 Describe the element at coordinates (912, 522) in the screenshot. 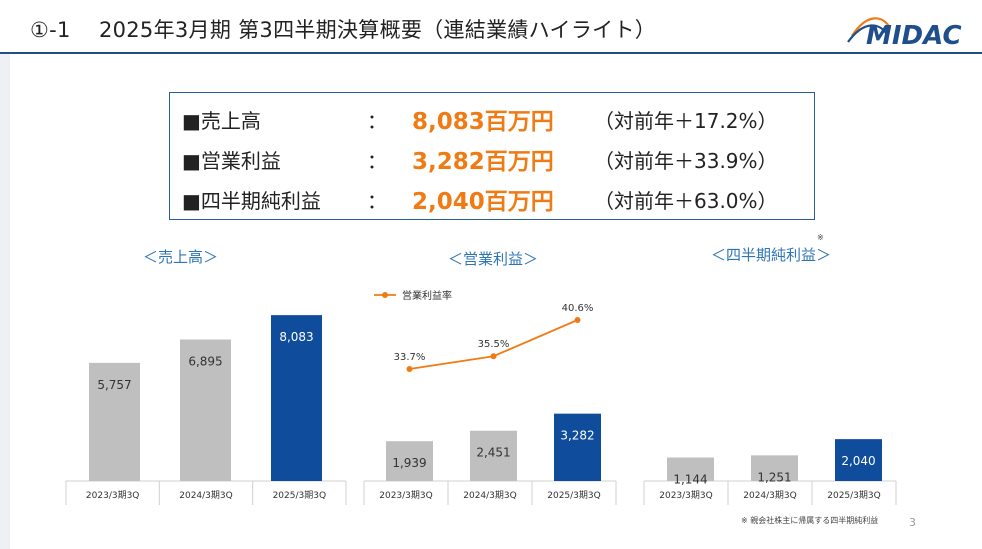

I see `page-number: 3` at that location.